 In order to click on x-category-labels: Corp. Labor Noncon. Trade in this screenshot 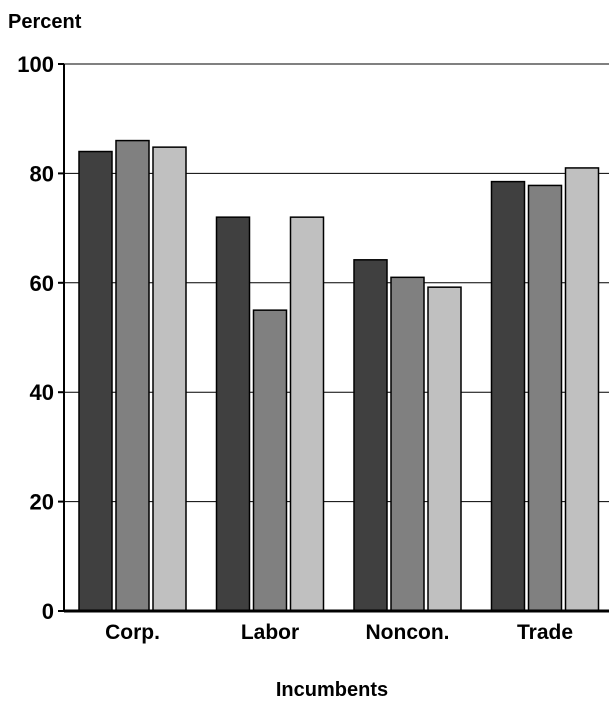, I will do `click(339, 632)`.